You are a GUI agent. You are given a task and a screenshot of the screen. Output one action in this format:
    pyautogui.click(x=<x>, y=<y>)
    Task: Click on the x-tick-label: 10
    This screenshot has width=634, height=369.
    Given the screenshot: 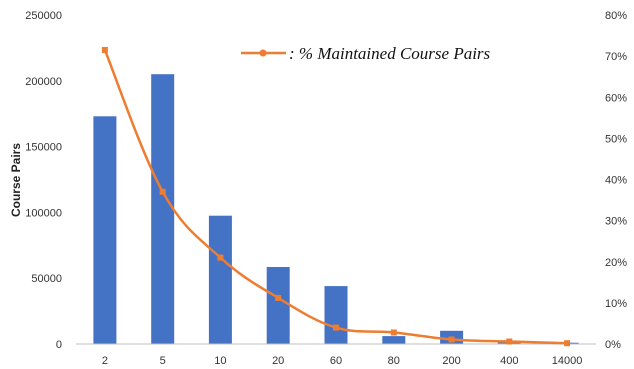 What is the action you would take?
    pyautogui.click(x=220, y=361)
    